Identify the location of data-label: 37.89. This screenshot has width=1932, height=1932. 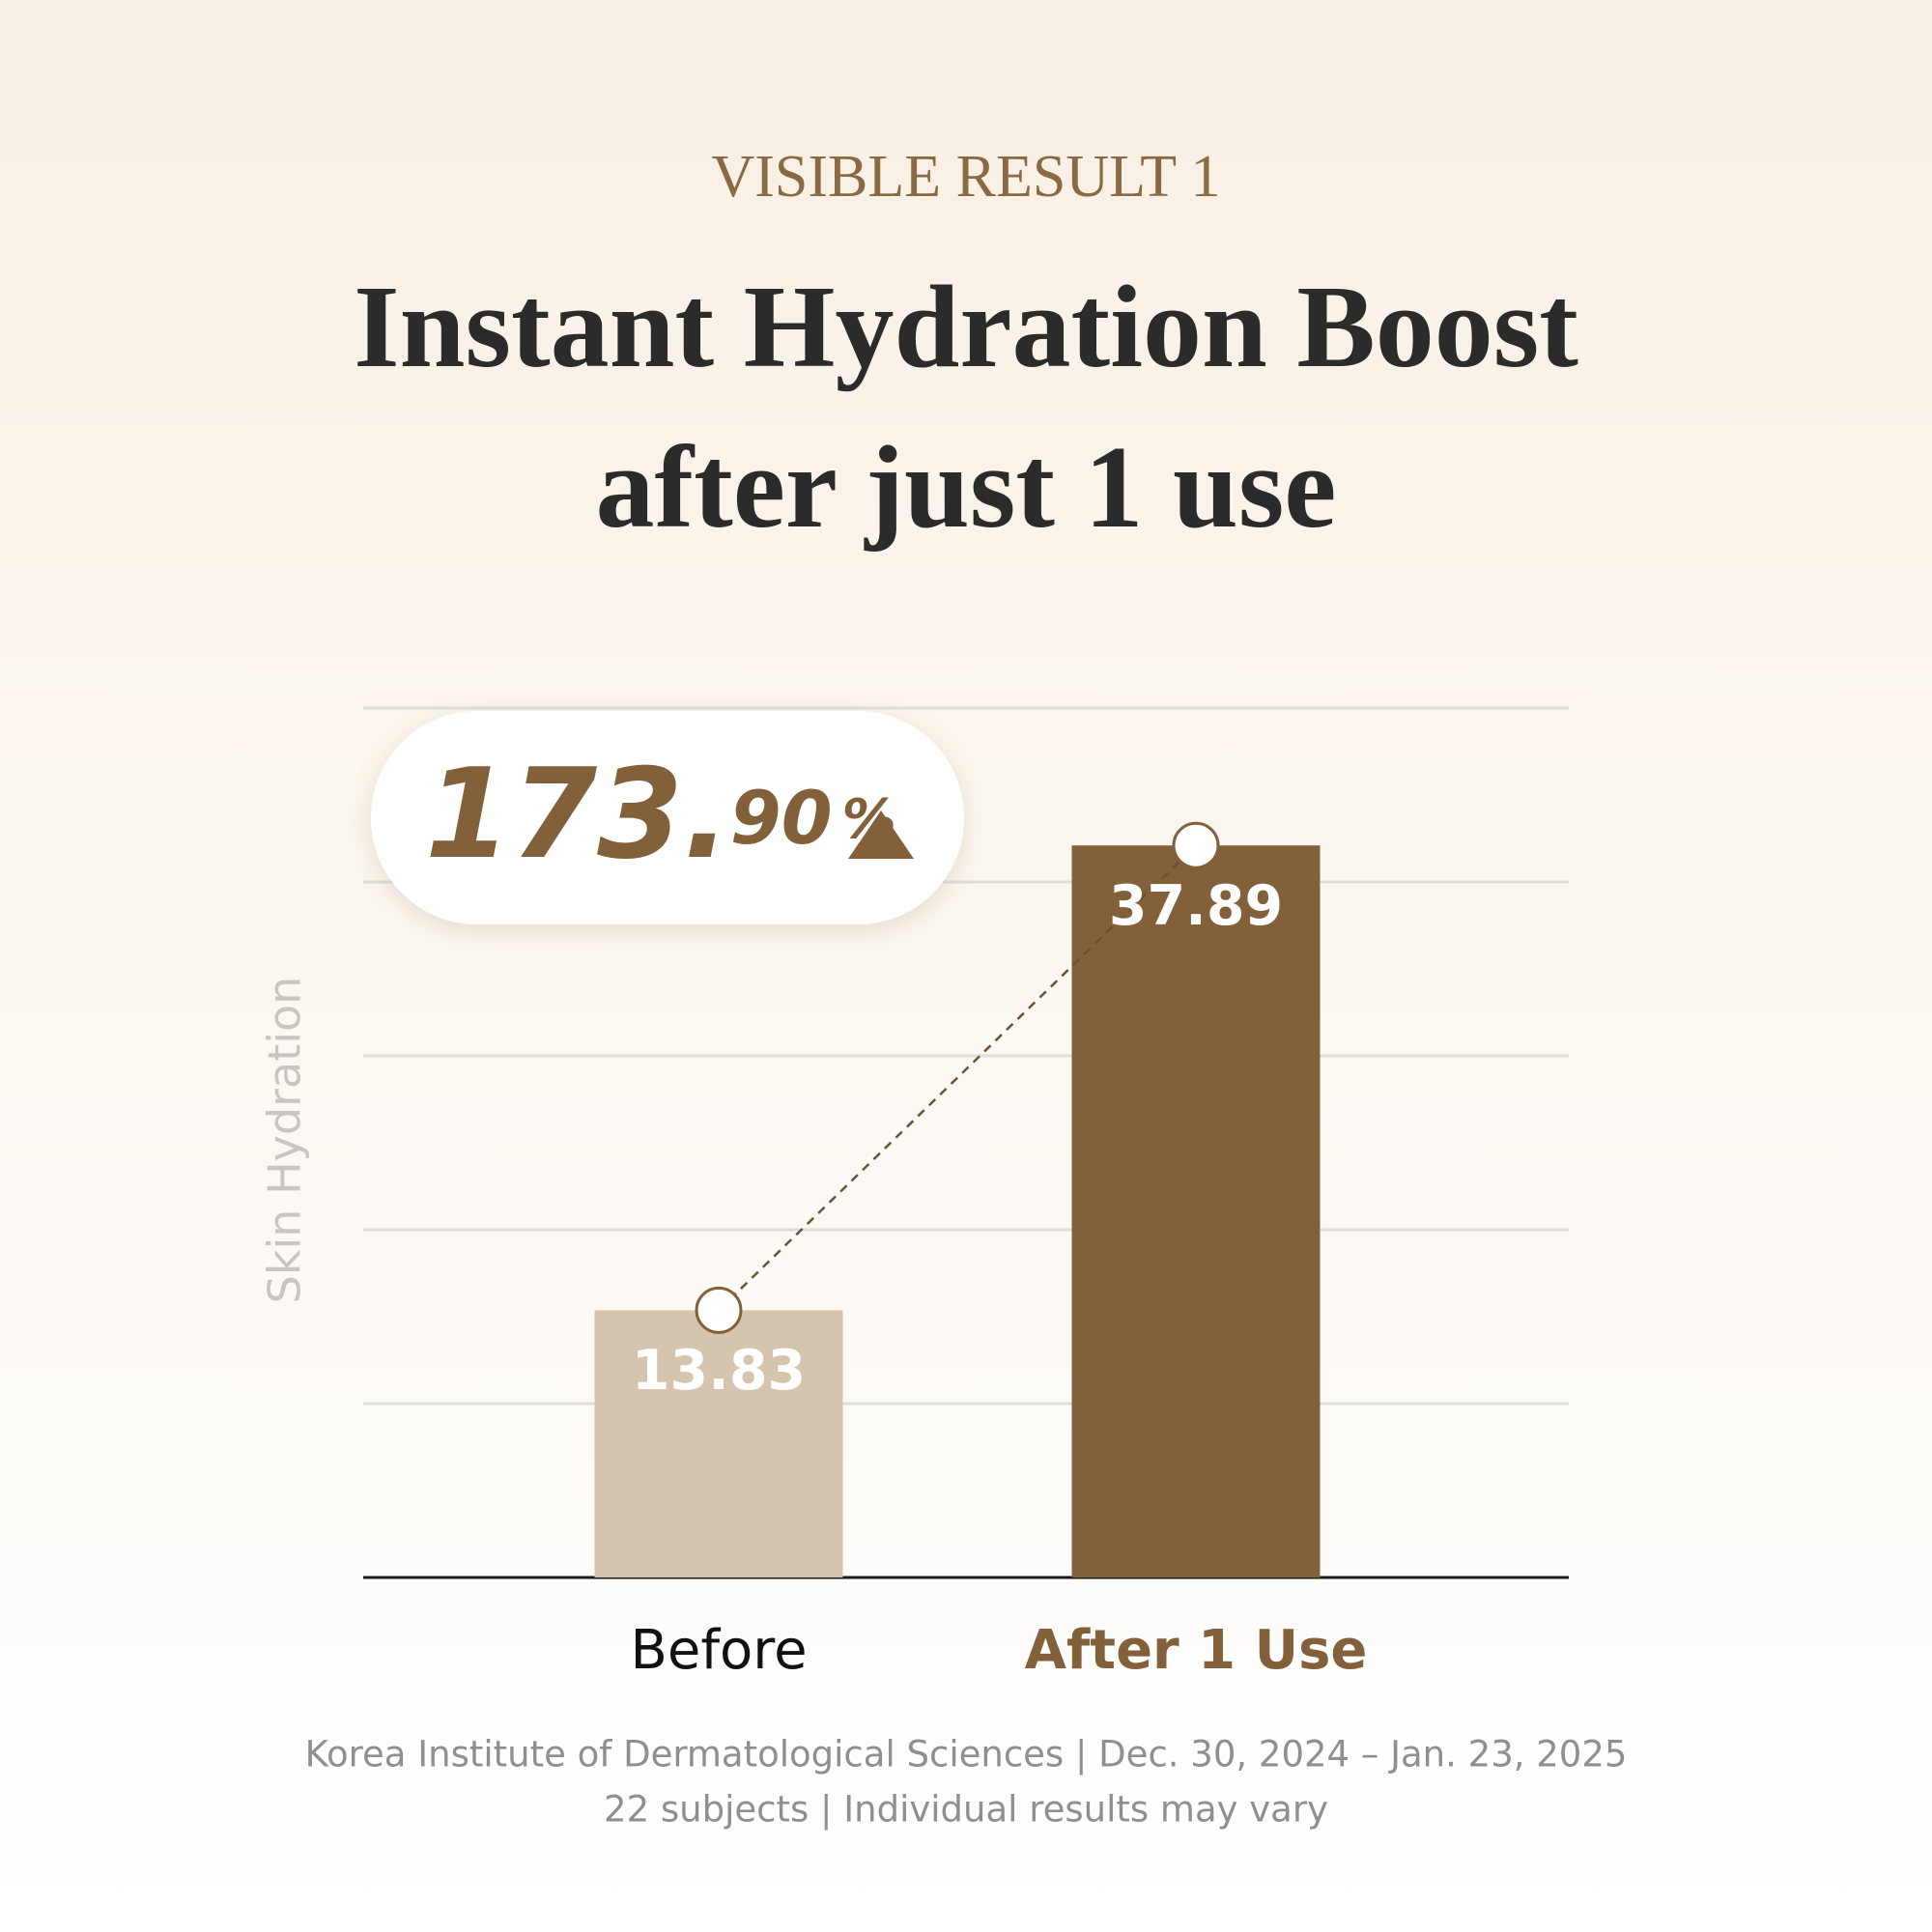
(1196, 906).